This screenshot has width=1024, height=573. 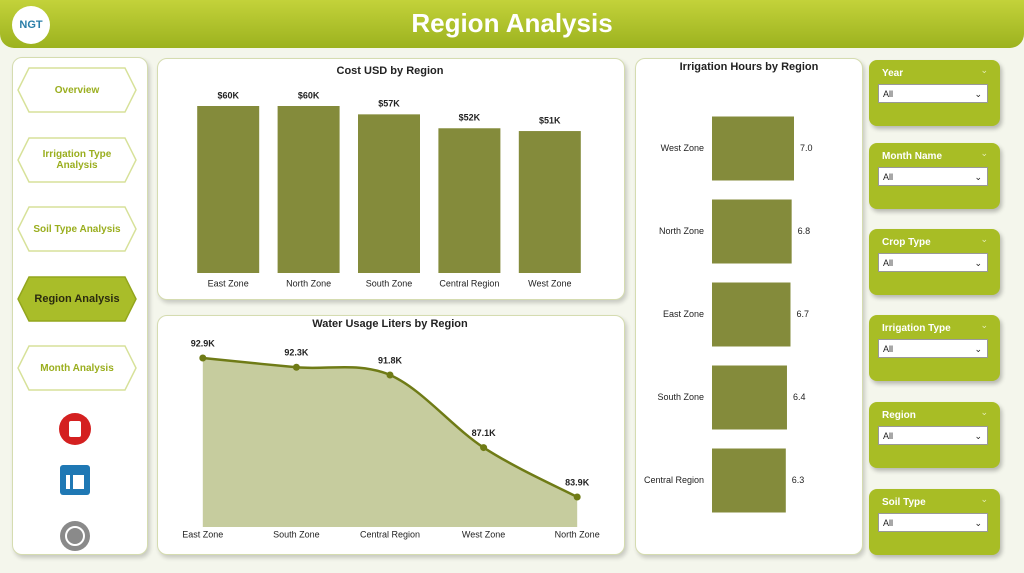 I want to click on web-glyph, so click(x=75, y=536).